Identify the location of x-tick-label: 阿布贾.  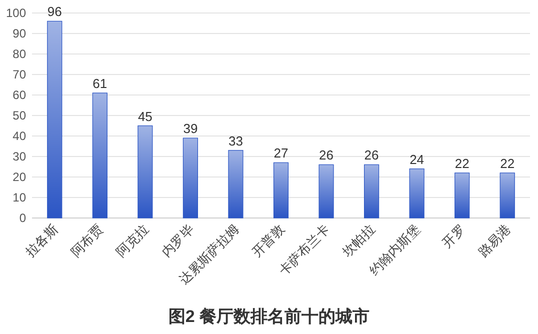
(87, 241).